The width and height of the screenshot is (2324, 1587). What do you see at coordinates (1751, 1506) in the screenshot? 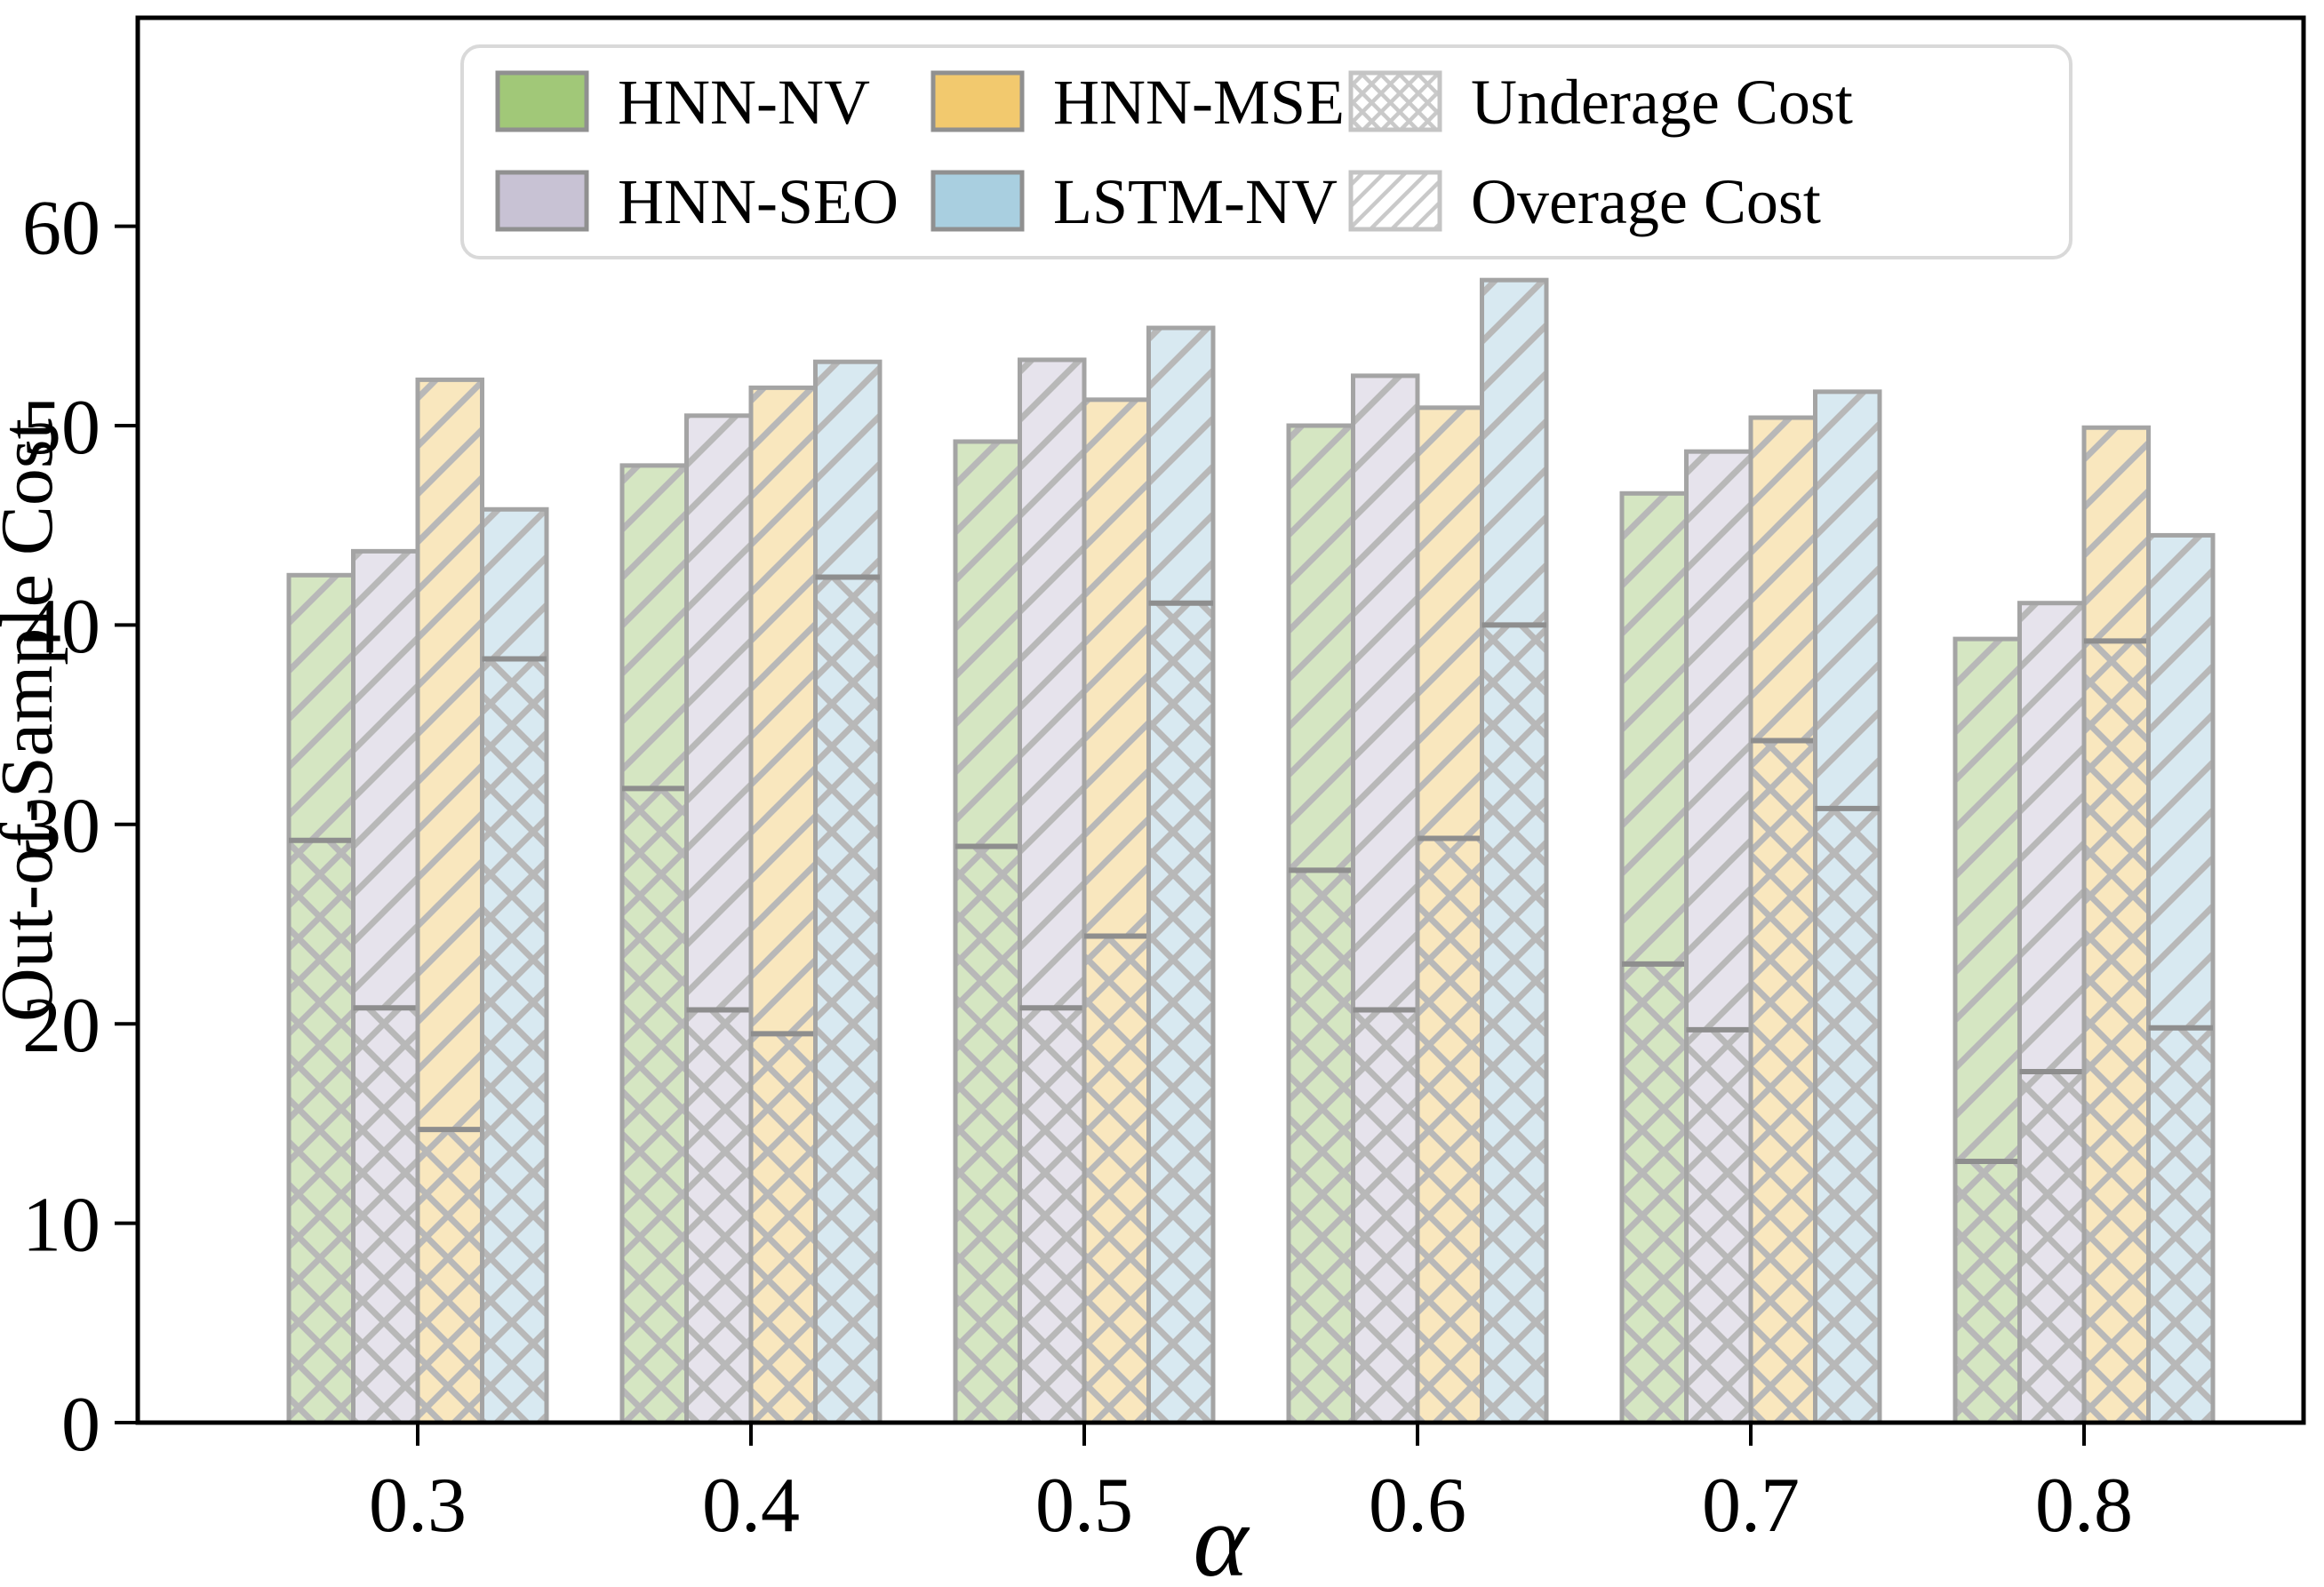
I see `x-tick-label: 0.7` at bounding box center [1751, 1506].